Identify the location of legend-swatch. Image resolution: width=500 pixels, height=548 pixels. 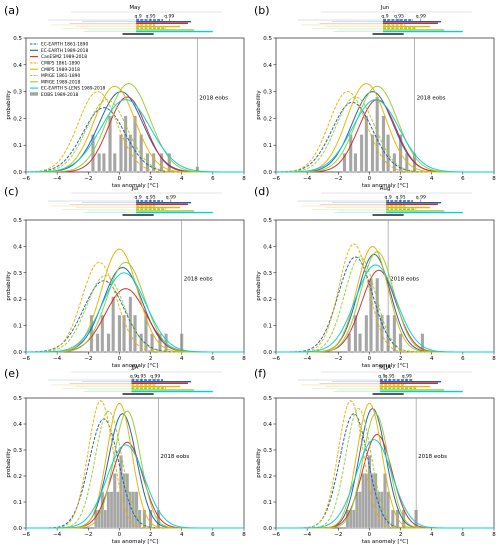
(34, 94).